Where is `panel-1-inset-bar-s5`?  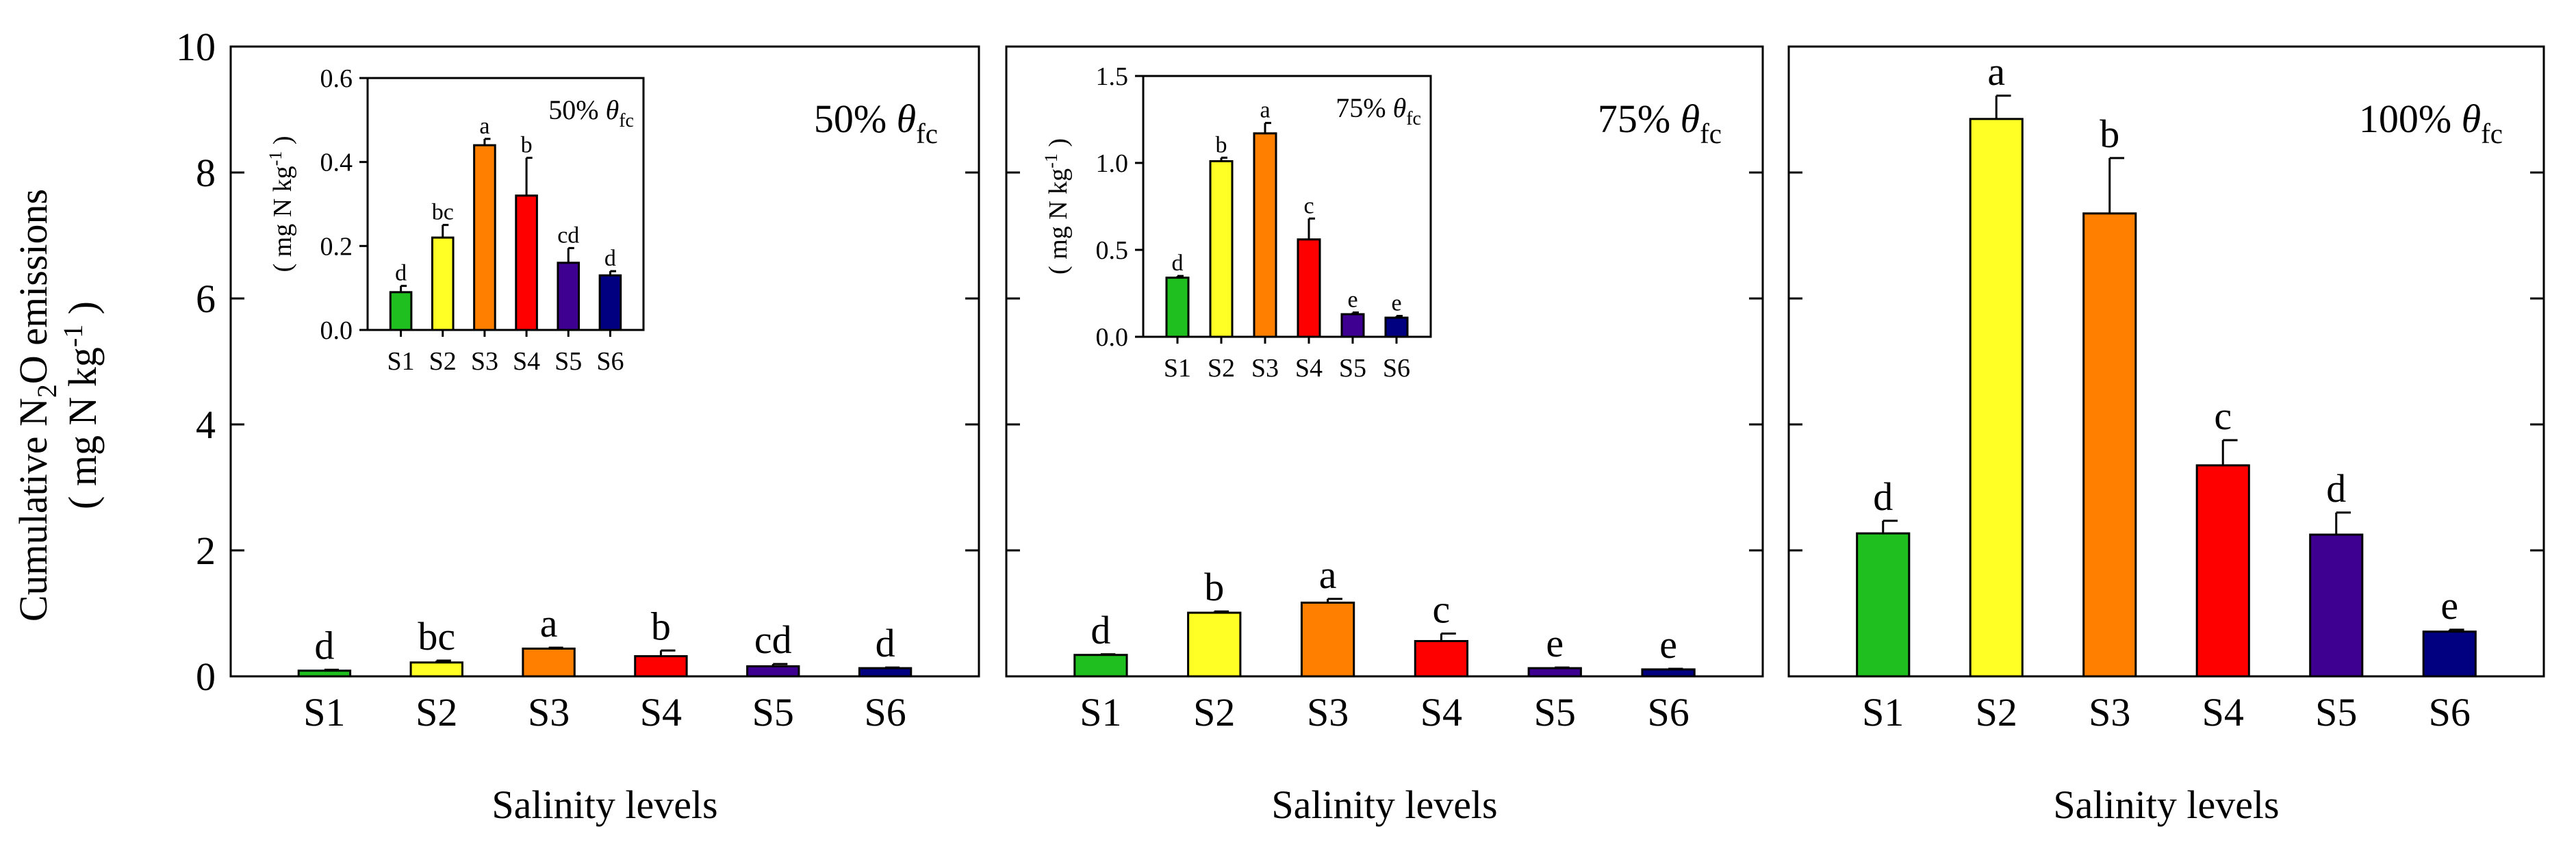
panel-1-inset-bar-s5 is located at coordinates (569, 296).